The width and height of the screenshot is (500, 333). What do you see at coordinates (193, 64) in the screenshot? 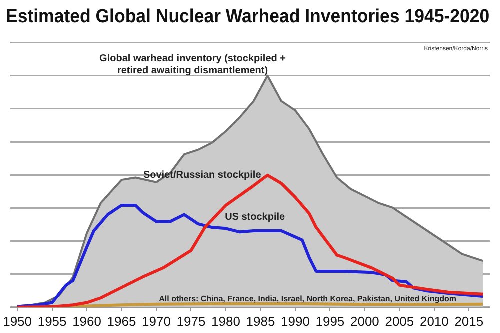
I see `series-label: Global warhead inventory (stockpiled + retired awaiting dismantlement)` at bounding box center [193, 64].